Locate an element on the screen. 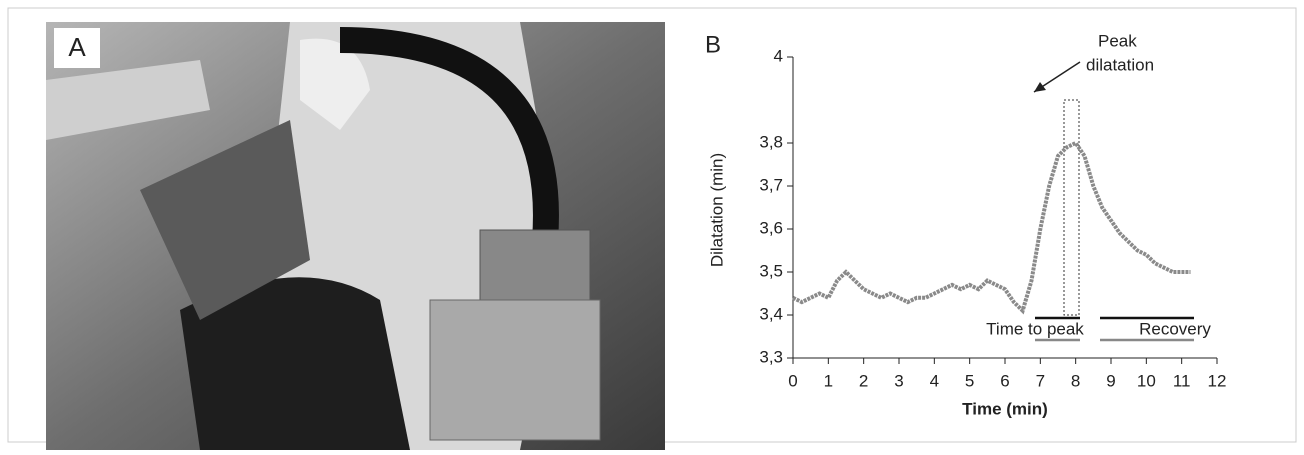 Image resolution: width=1304 pixels, height=455 pixels. mount is located at coordinates (515, 370).